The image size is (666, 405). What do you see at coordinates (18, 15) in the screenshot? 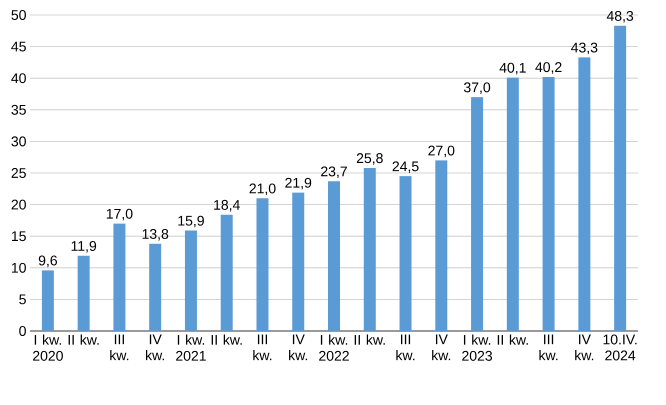
I see `y-tick-label: 50` at bounding box center [18, 15].